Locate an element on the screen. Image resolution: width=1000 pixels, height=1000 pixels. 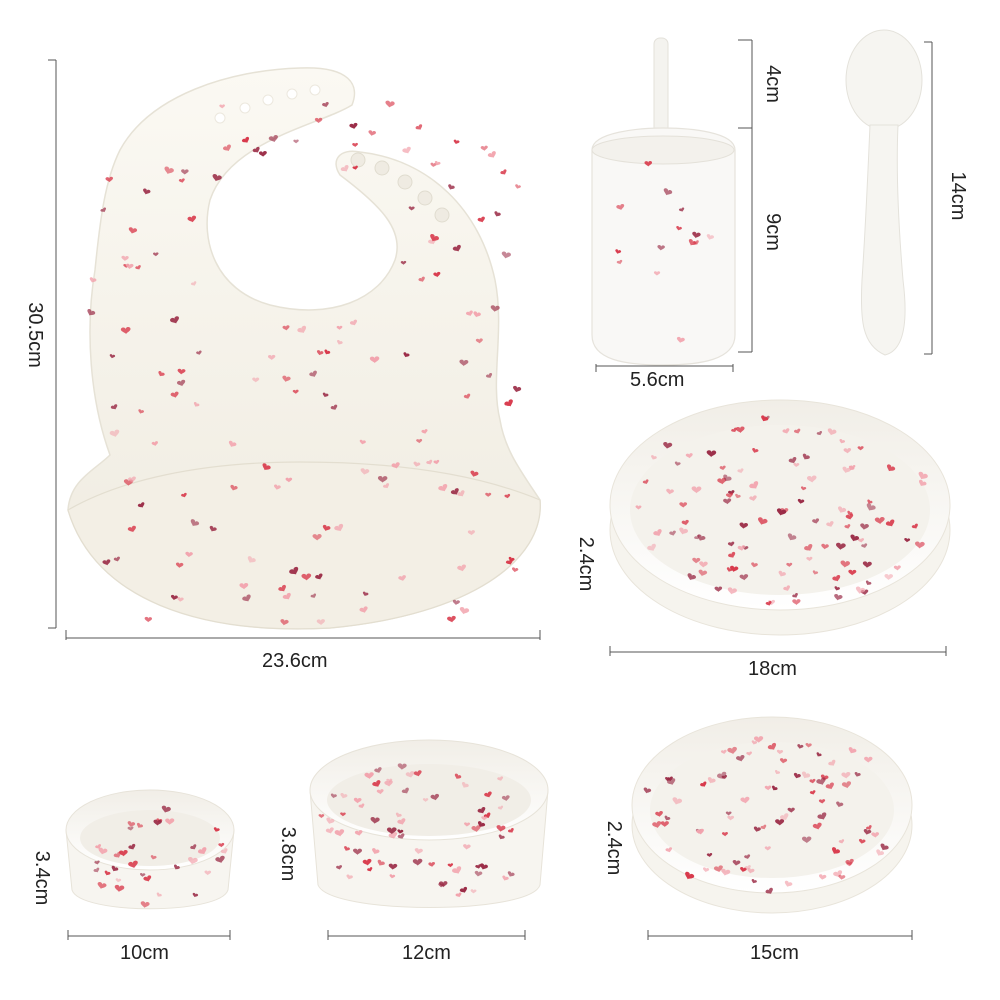
cup-body-label: 9cm is located at coordinates (773, 232).